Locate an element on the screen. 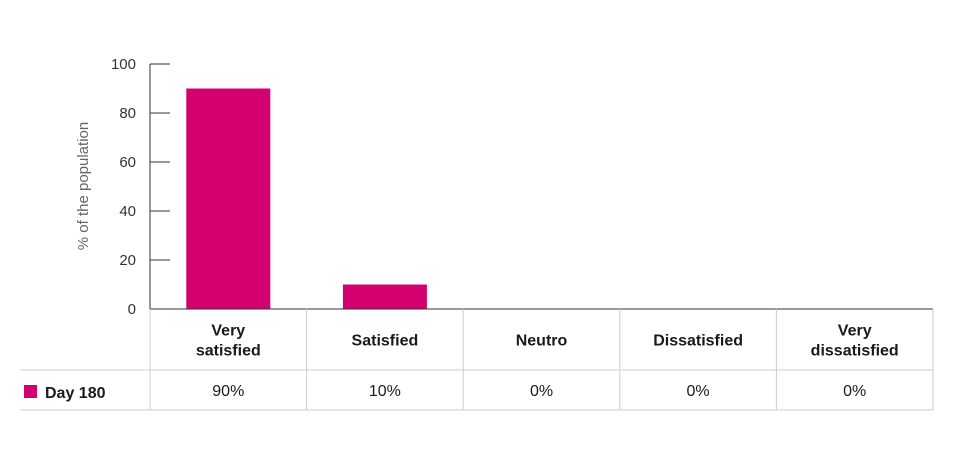 This screenshot has width=960, height=452. y-tick-label: 80 is located at coordinates (127, 113).